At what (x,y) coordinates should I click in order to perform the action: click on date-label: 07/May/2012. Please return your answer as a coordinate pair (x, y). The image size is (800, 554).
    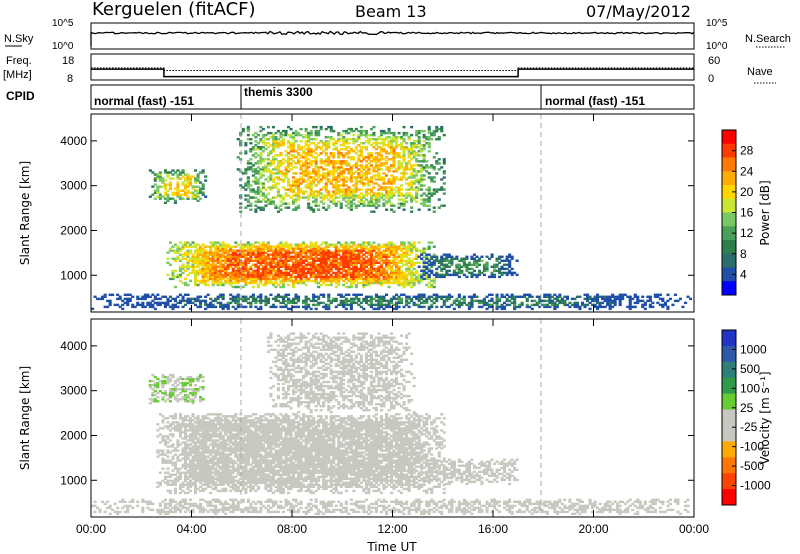
    Looking at the image, I should click on (638, 11).